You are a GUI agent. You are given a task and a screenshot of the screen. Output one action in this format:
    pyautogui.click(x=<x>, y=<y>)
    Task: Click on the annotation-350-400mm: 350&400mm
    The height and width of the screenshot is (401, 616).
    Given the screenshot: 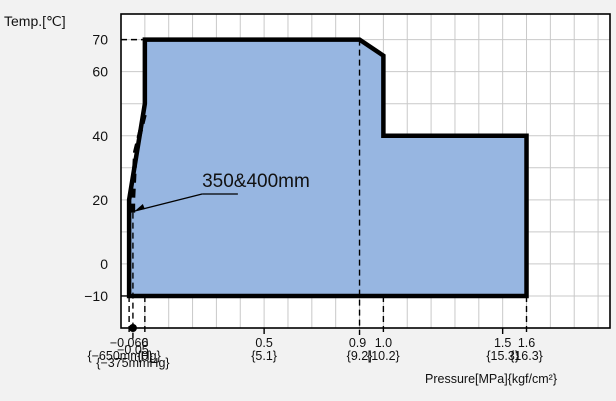 What is the action you would take?
    pyautogui.click(x=256, y=181)
    